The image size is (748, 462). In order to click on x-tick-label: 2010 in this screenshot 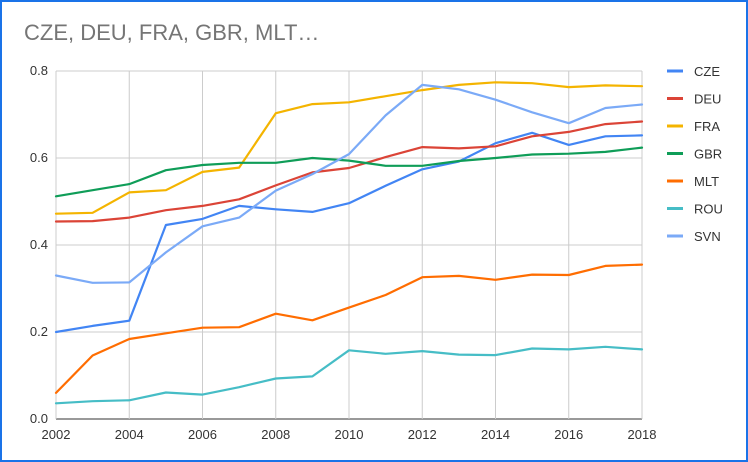, I will do `click(349, 434)`.